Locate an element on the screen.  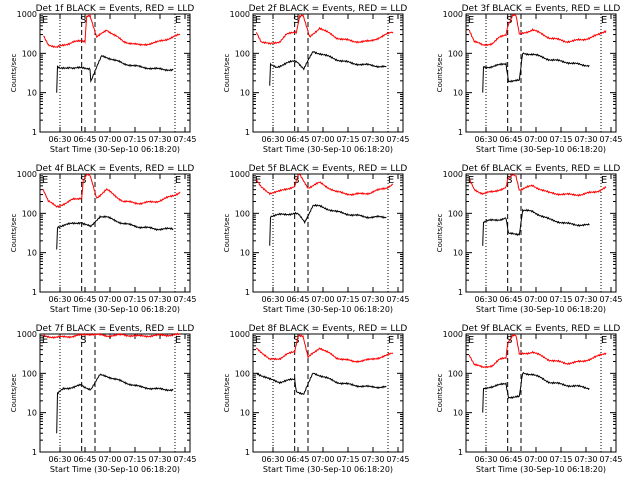
panel-title: Det 9f BLACK = Events, RED = LLD is located at coordinates (541, 329).